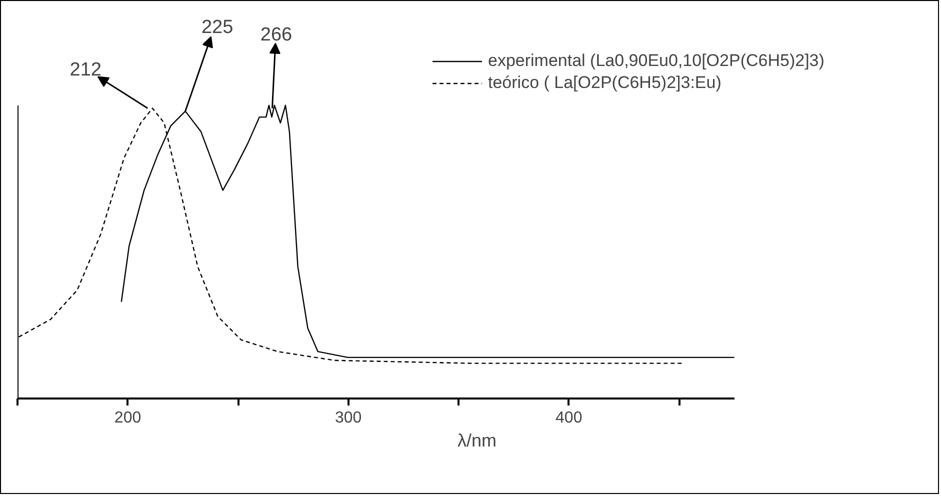 The width and height of the screenshot is (941, 496). Describe the element at coordinates (348, 418) in the screenshot. I see `x-tick-label: 300` at that location.